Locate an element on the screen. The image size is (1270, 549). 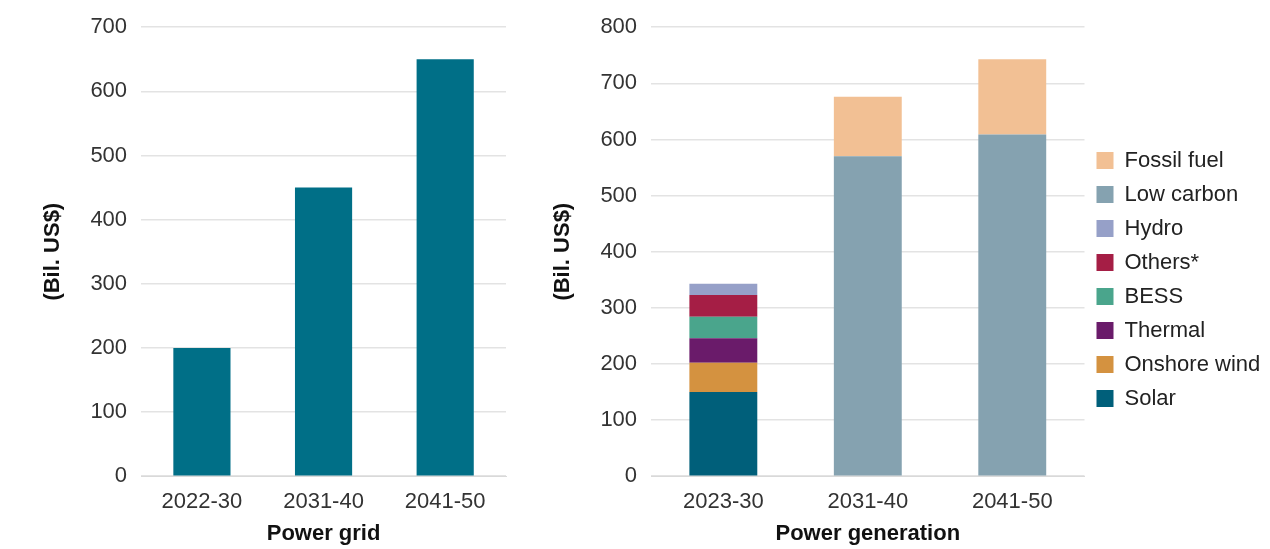
x-axis-title: Power generation is located at coordinates (868, 532).